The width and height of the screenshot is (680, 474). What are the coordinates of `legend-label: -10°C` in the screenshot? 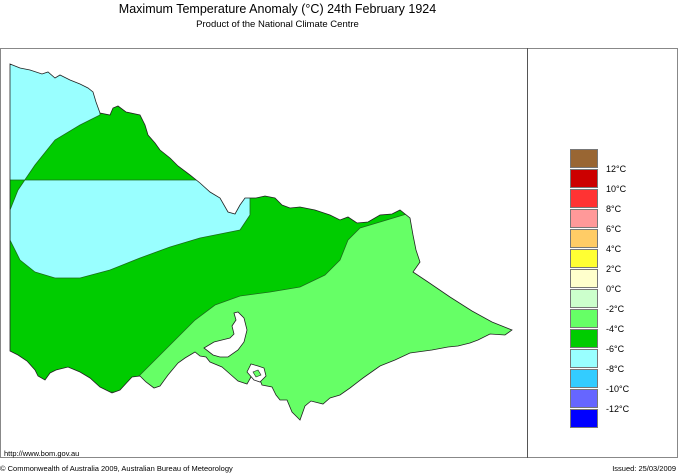 It's located at (618, 389).